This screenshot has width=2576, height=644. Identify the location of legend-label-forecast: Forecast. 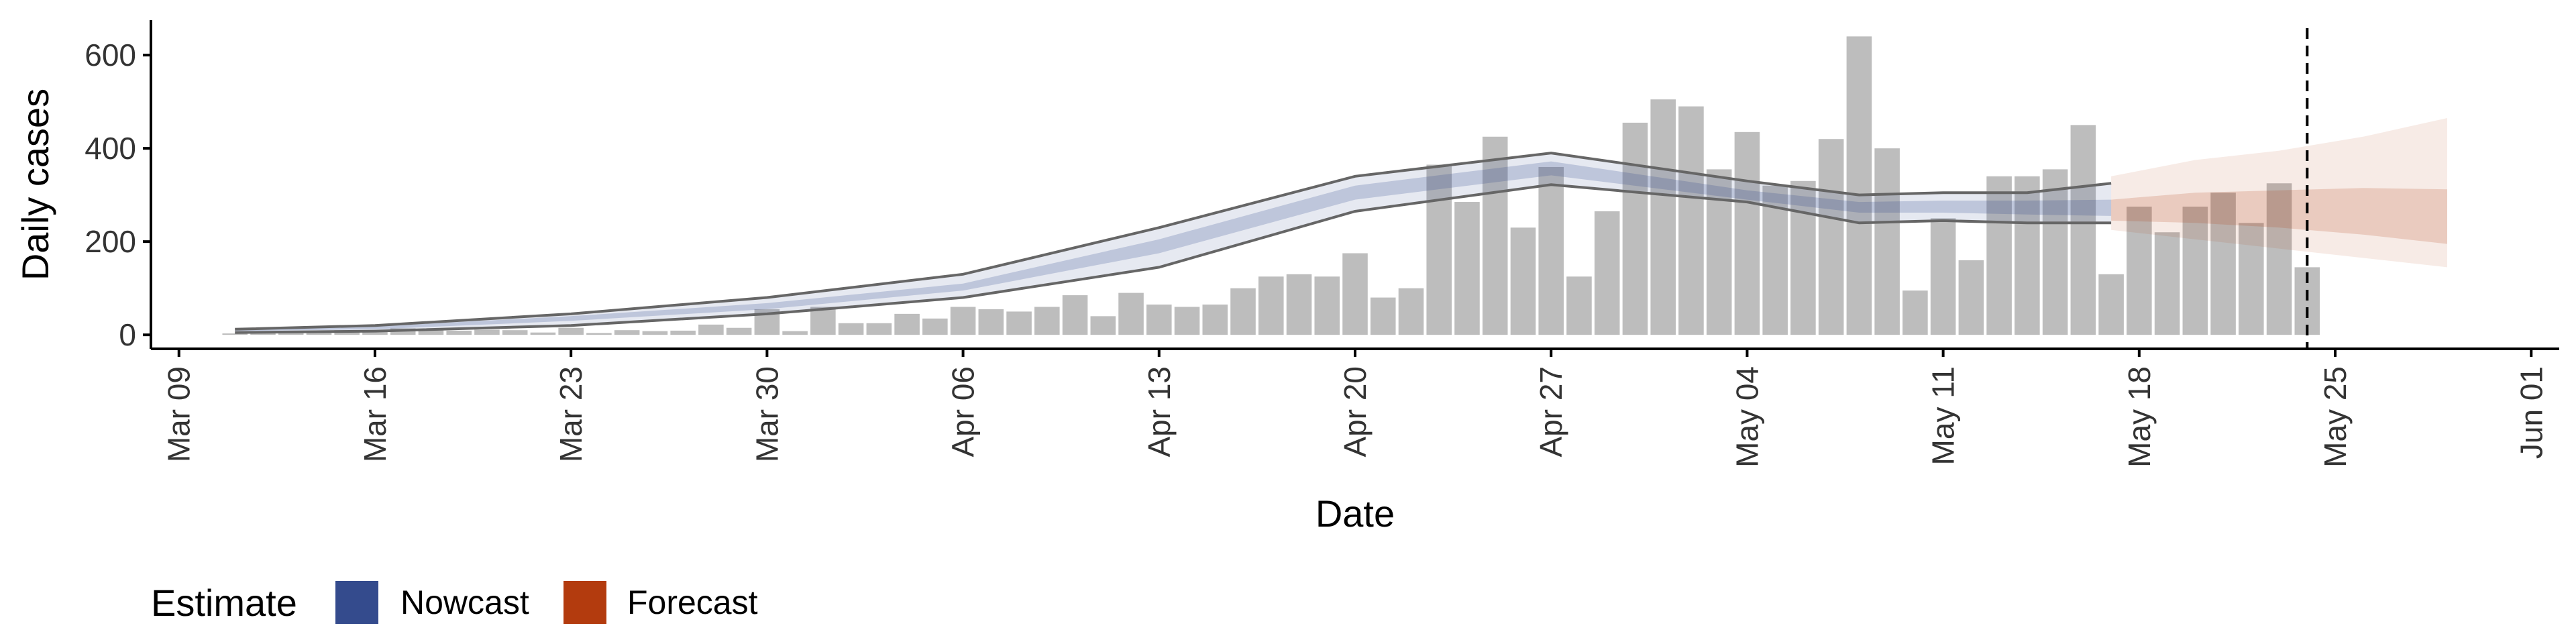
(692, 602).